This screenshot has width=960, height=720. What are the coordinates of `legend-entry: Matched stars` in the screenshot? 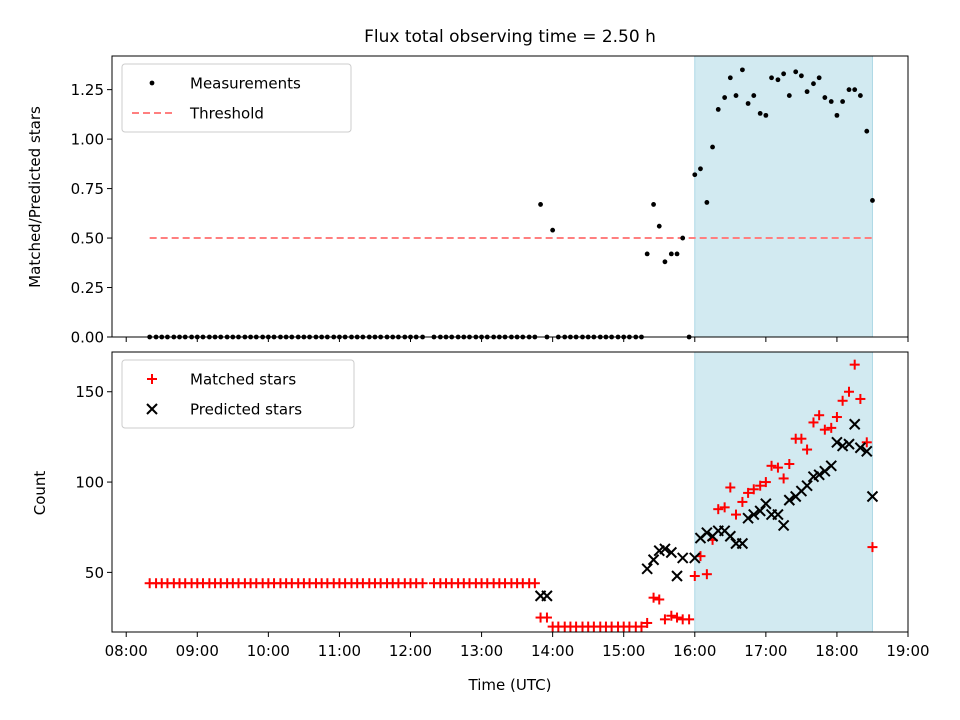 It's located at (243, 380).